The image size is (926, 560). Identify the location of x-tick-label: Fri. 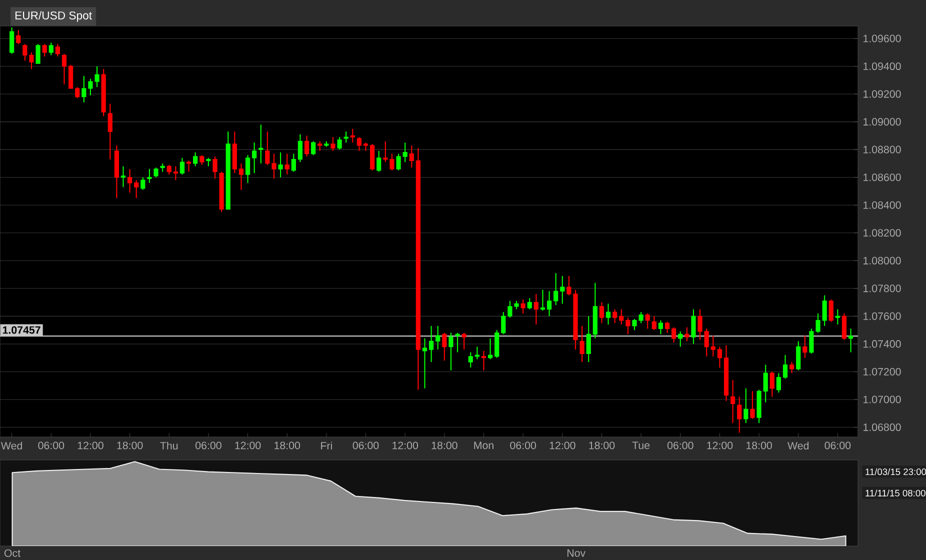
(326, 446).